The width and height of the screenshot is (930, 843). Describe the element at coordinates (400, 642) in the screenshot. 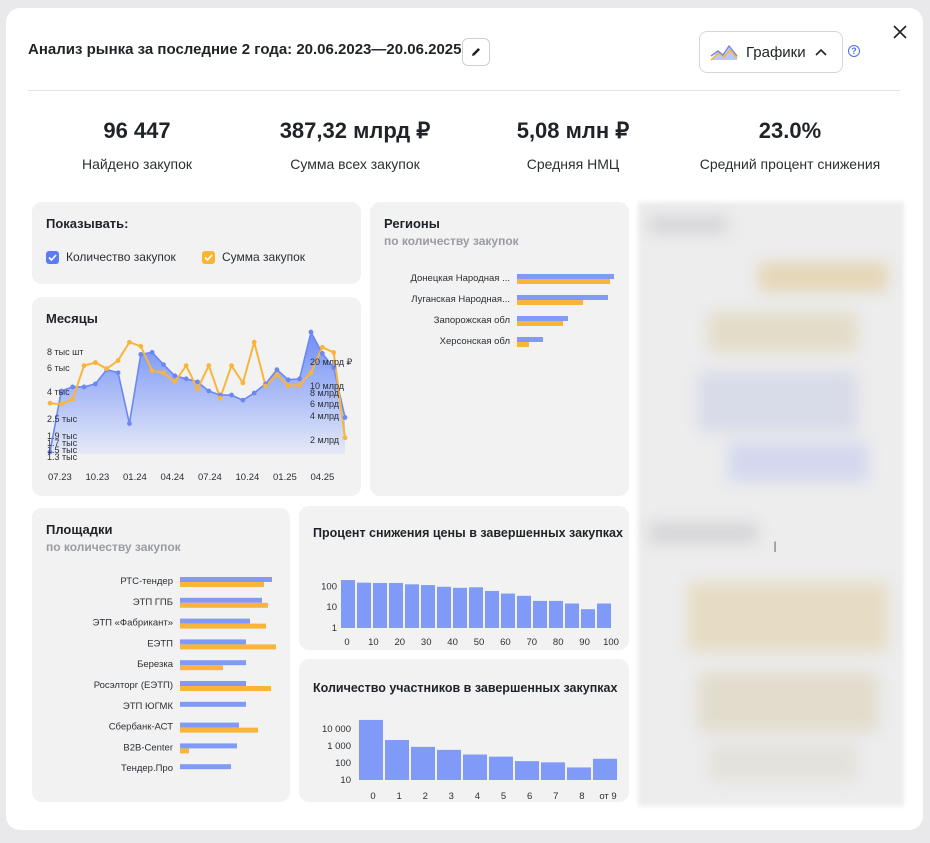

I see `x-axis-tick: 20` at that location.